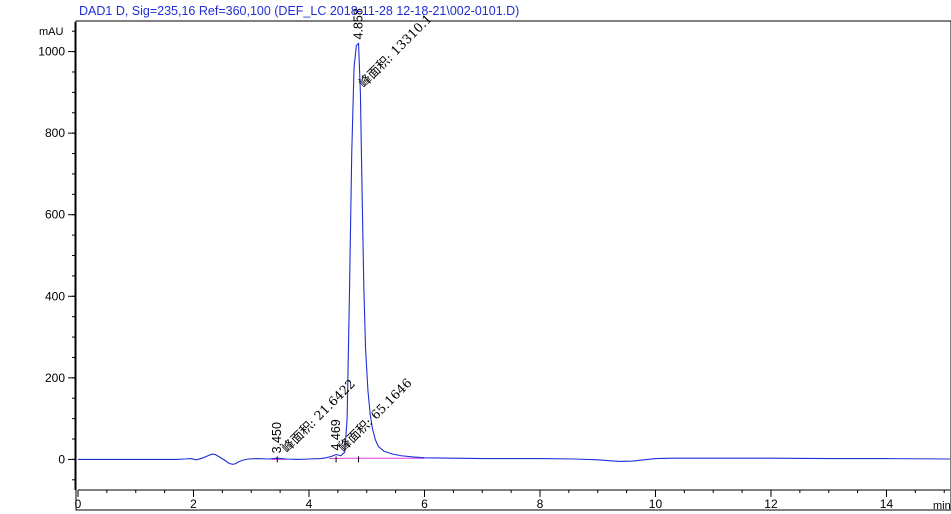  I want to click on y-axis-unit-label: mAU, so click(51, 32).